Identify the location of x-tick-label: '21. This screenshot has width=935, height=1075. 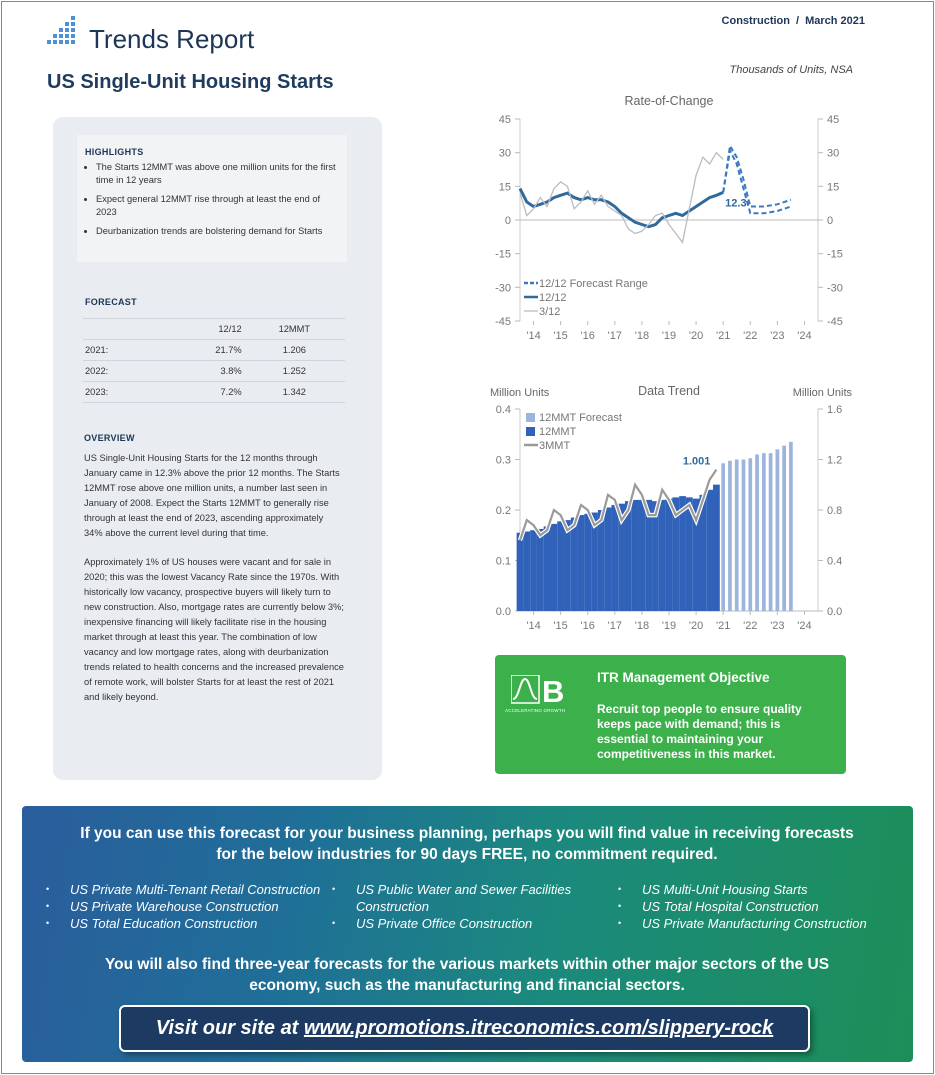
(723, 336).